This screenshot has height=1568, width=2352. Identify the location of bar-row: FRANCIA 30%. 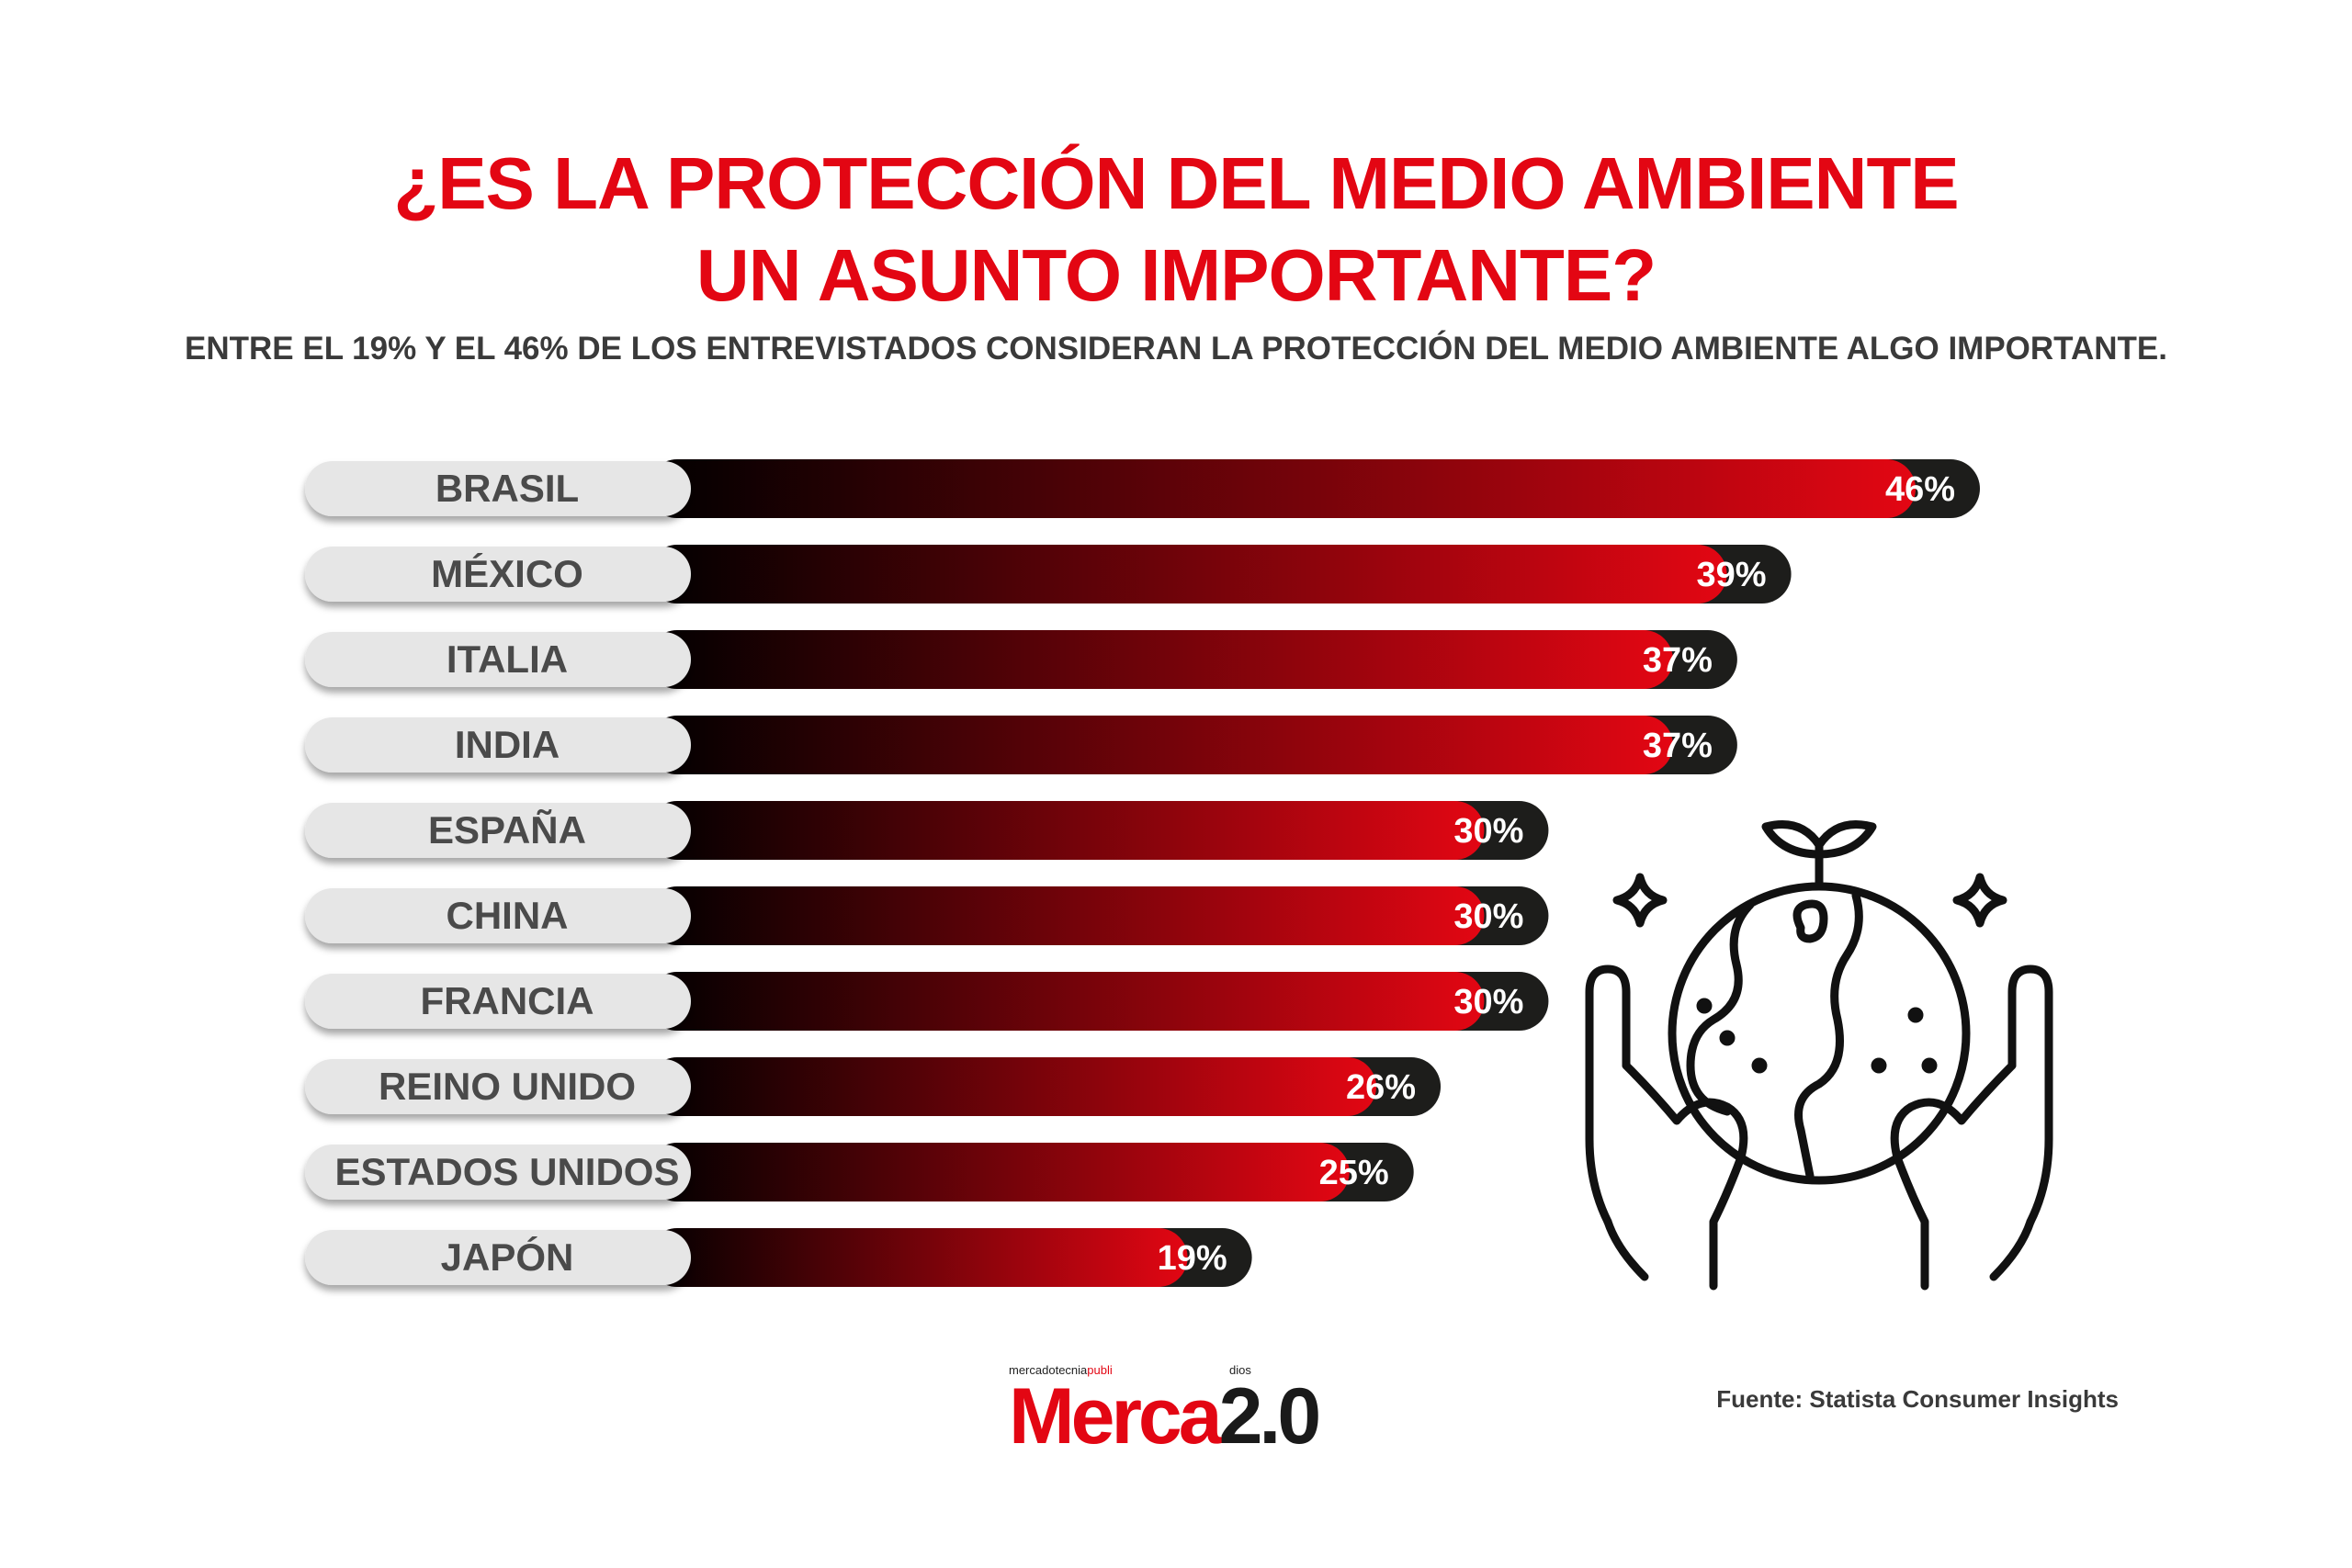
(927, 1001).